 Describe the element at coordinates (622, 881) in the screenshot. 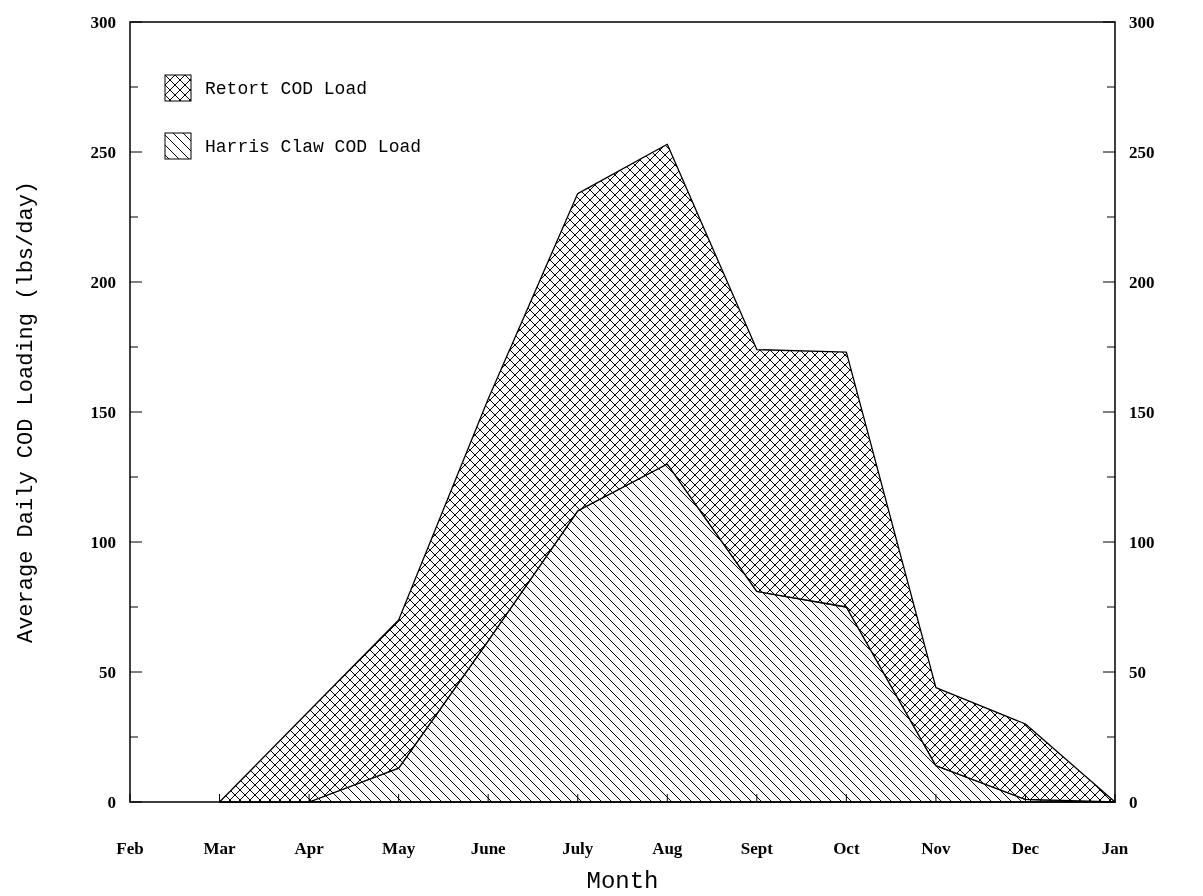

I see `x-axis-title: Month` at that location.